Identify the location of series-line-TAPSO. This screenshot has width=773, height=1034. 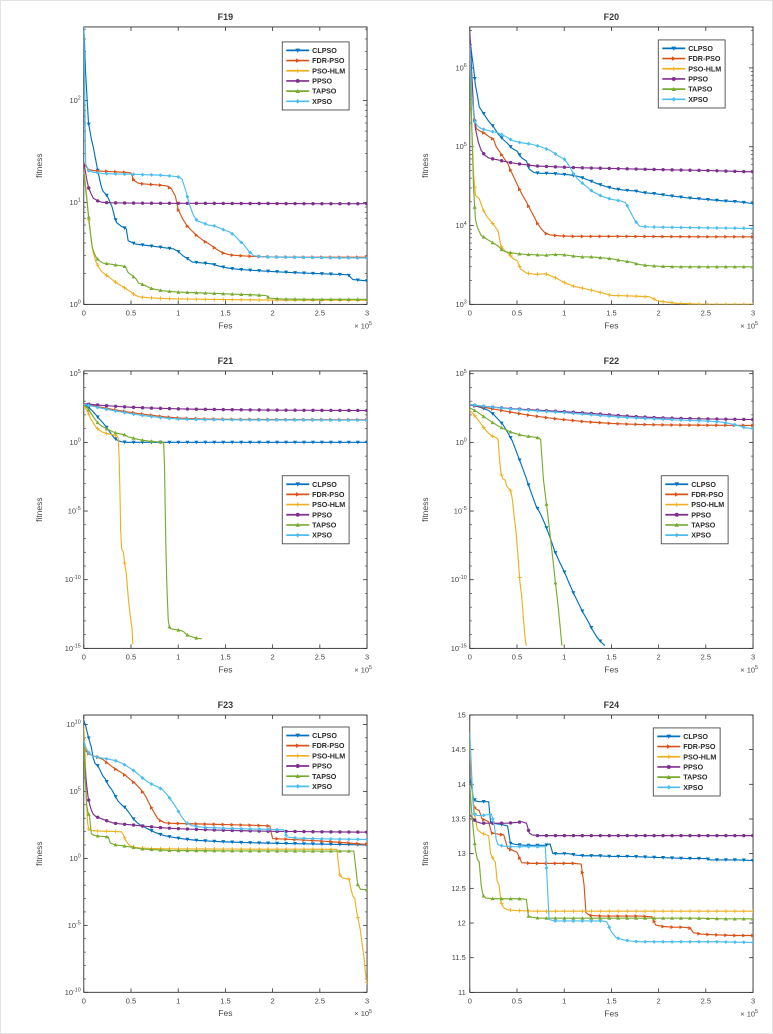
(225, 235).